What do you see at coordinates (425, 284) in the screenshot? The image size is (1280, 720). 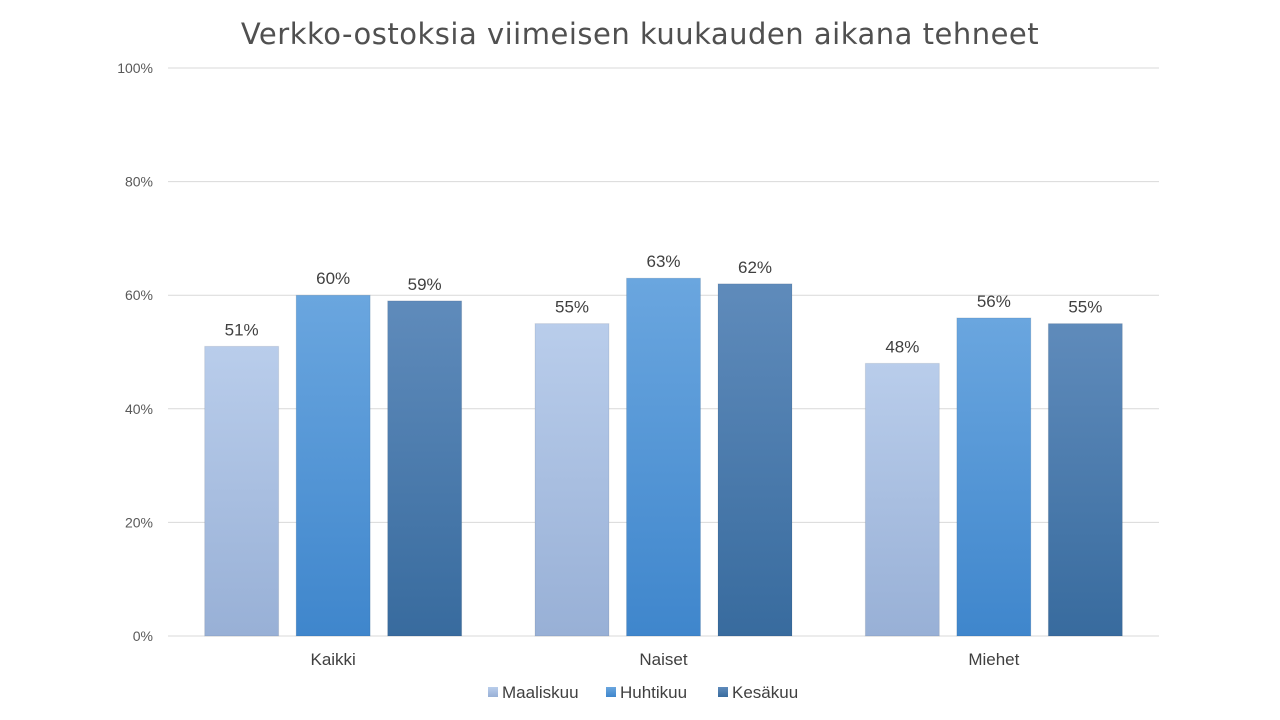 I see `data-label: 59%` at bounding box center [425, 284].